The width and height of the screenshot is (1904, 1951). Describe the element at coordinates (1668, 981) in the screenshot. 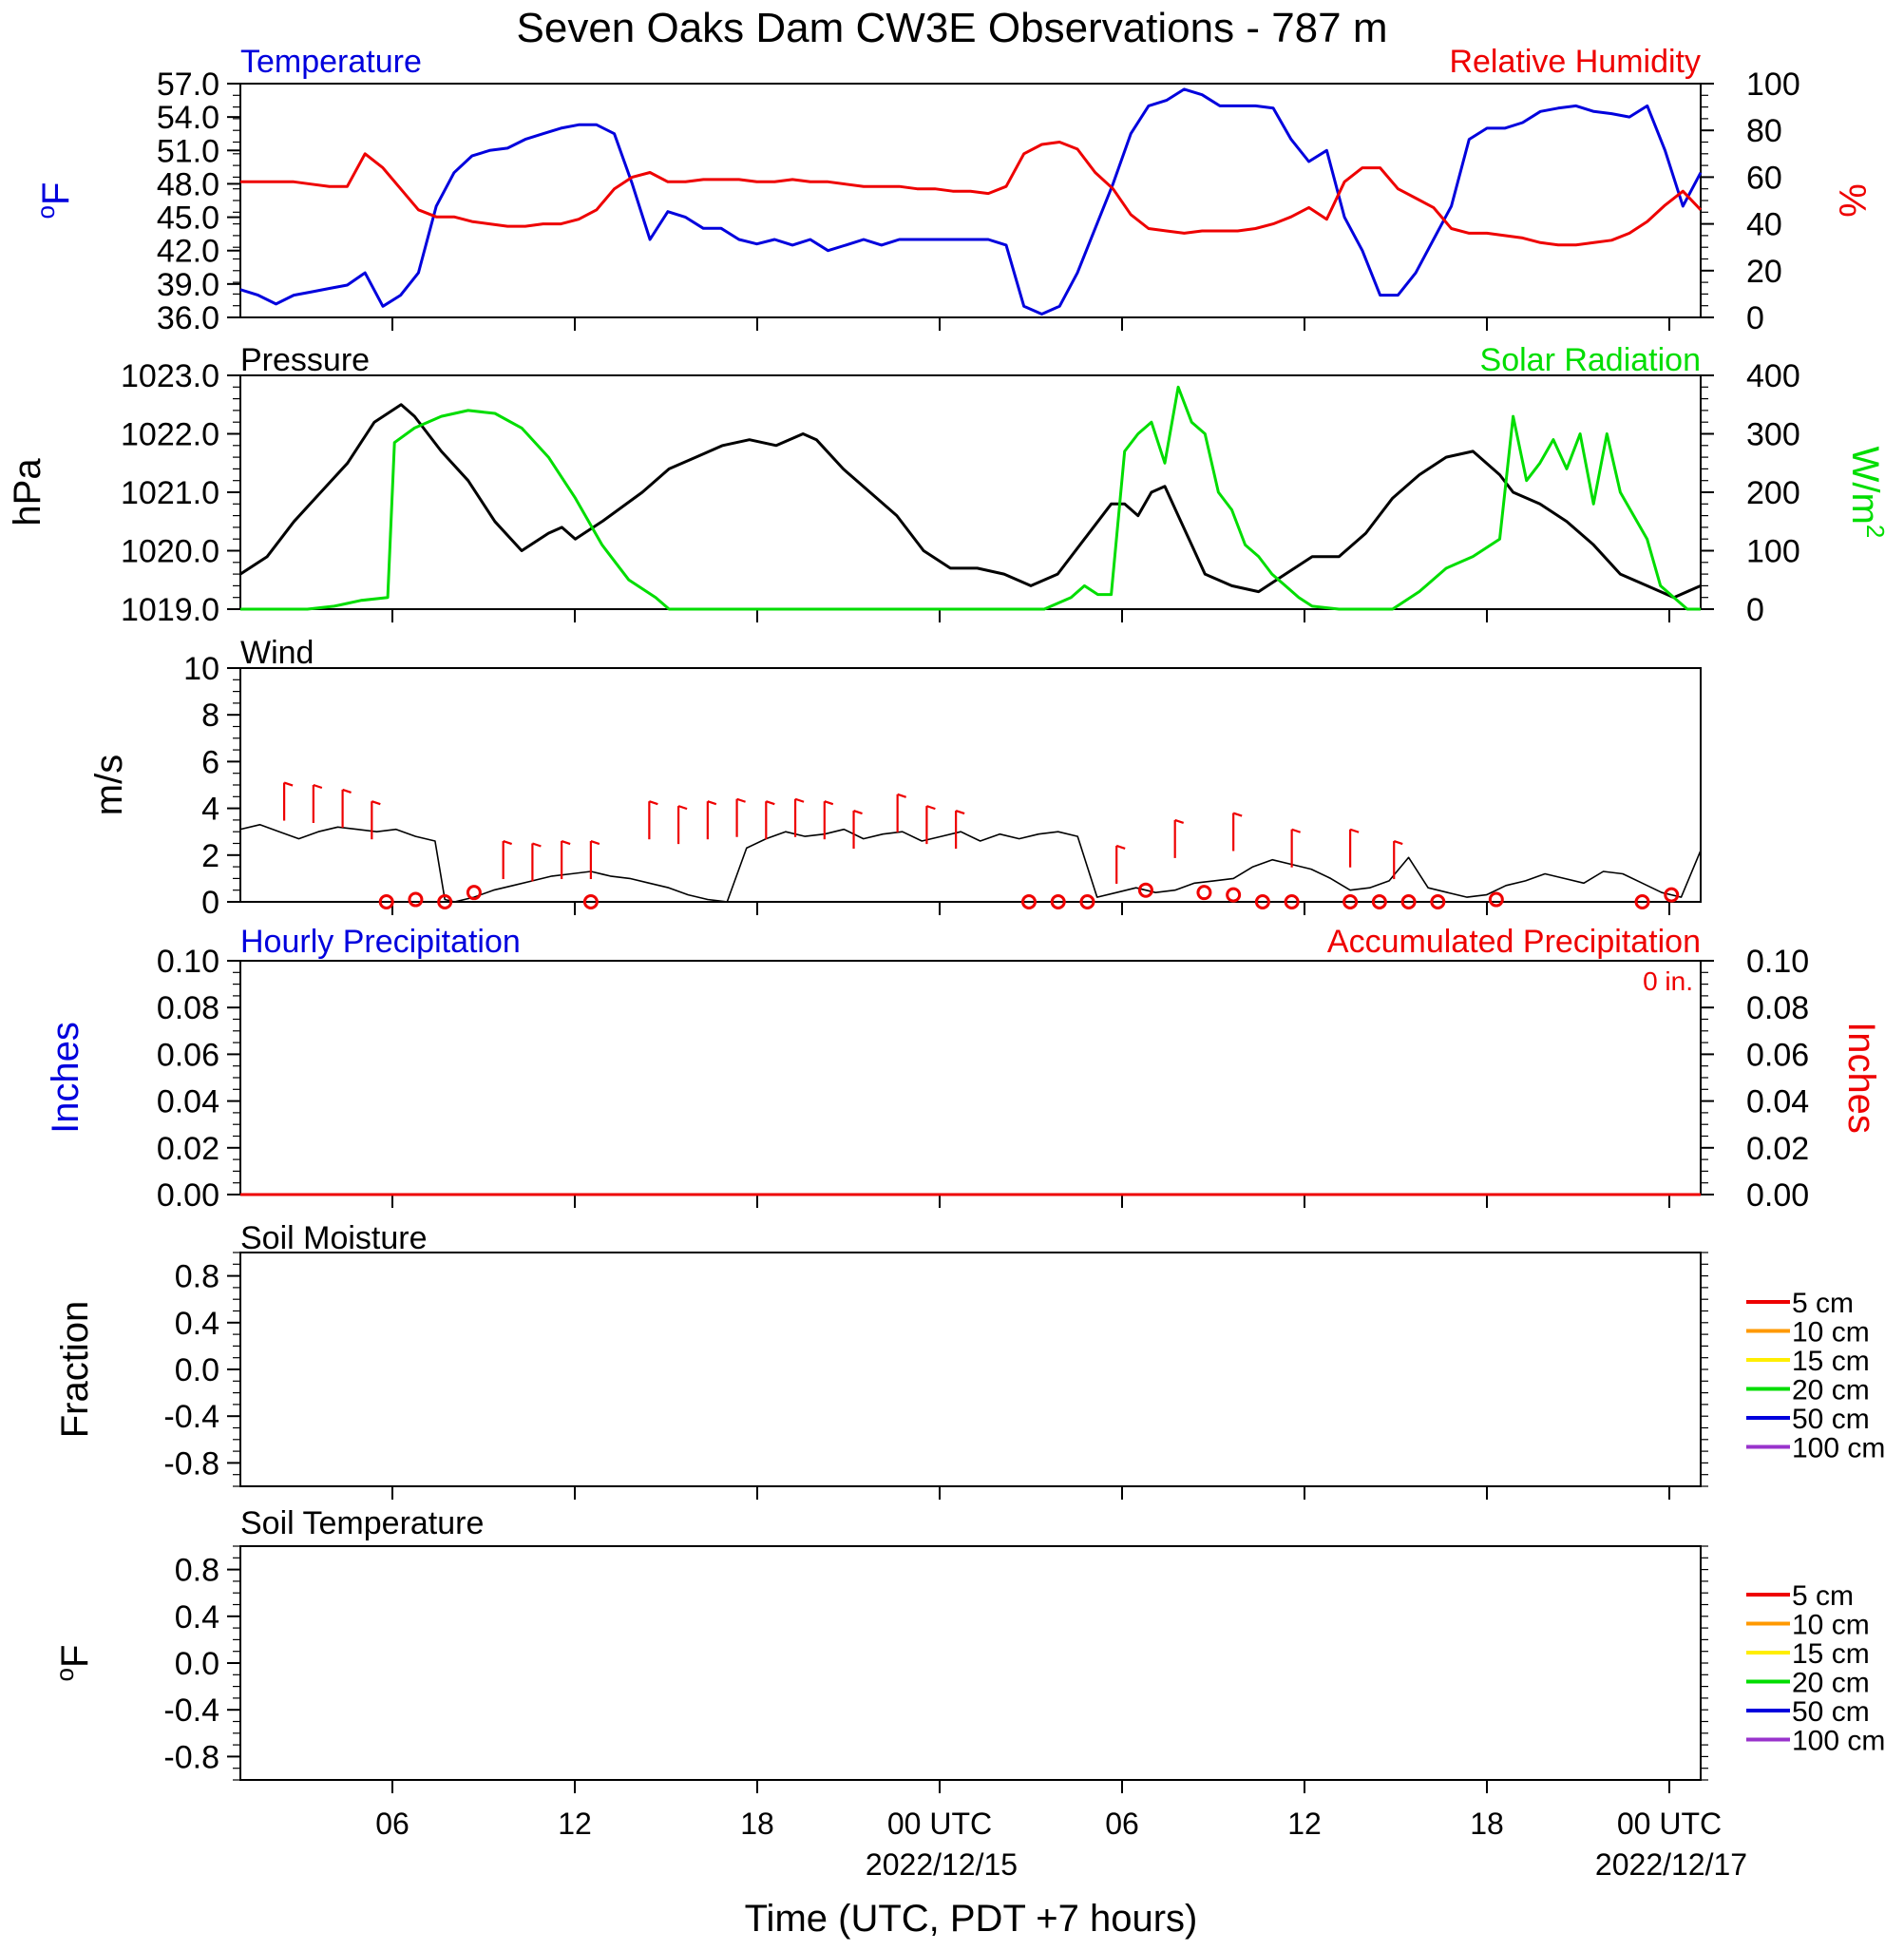

I see `accum-precip-total: 0 in.` at that location.